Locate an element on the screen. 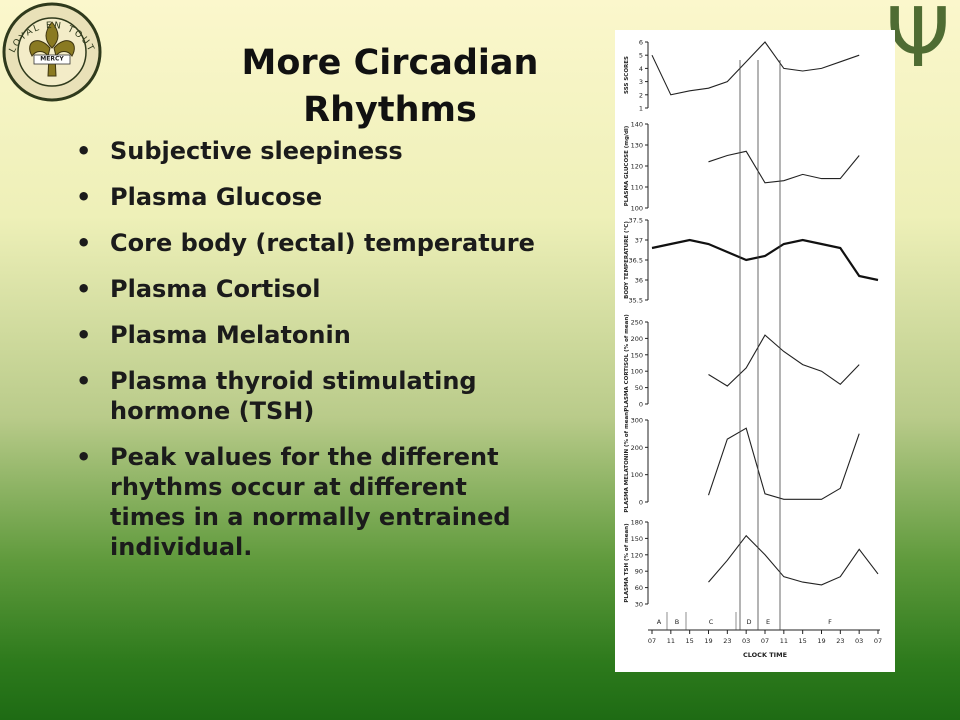 The height and width of the screenshot is (720, 960). period-label: B is located at coordinates (677, 622).